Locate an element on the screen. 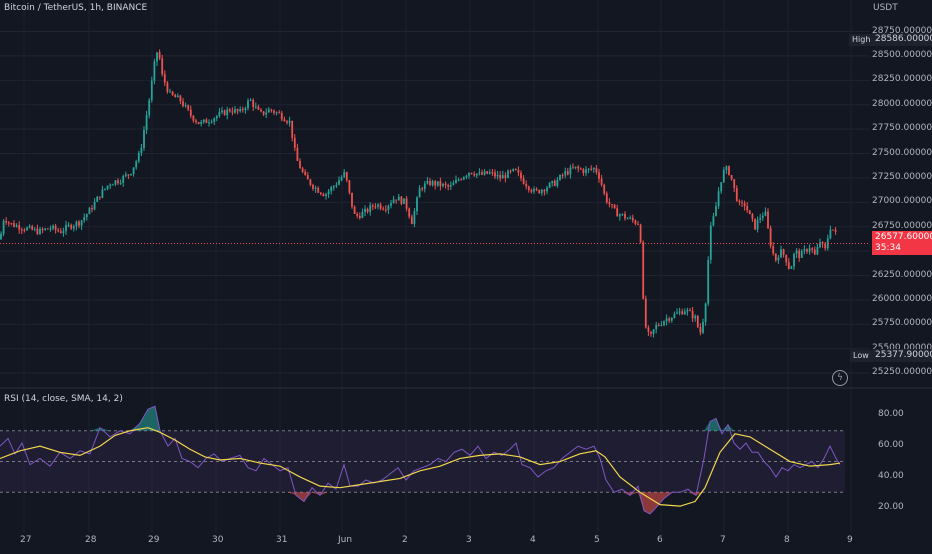  price-axis-label: 27500.000000 is located at coordinates (902, 152).